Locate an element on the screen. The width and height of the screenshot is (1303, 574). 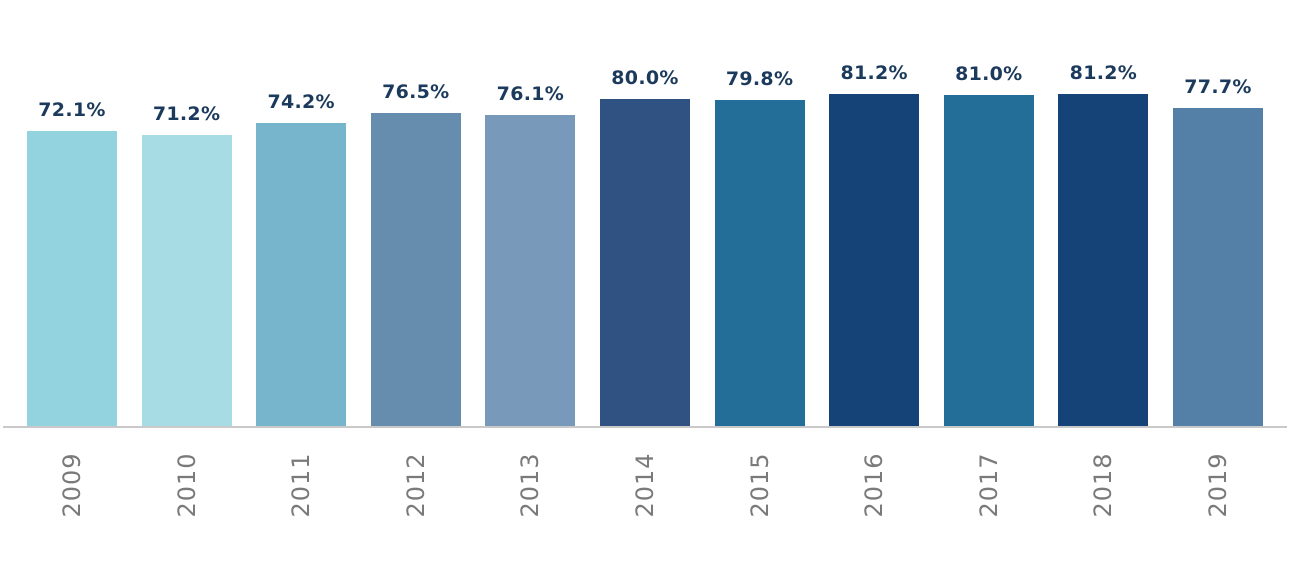
x-tick-label: 2017 is located at coordinates (988, 485).